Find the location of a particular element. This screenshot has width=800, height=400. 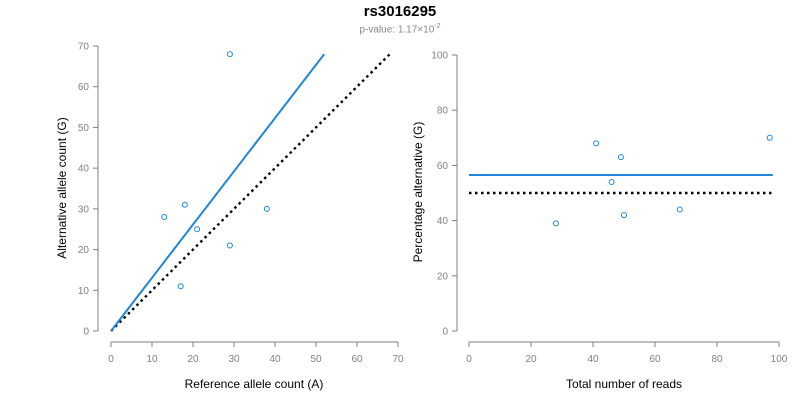

y-tick-label: 80 is located at coordinates (443, 111).